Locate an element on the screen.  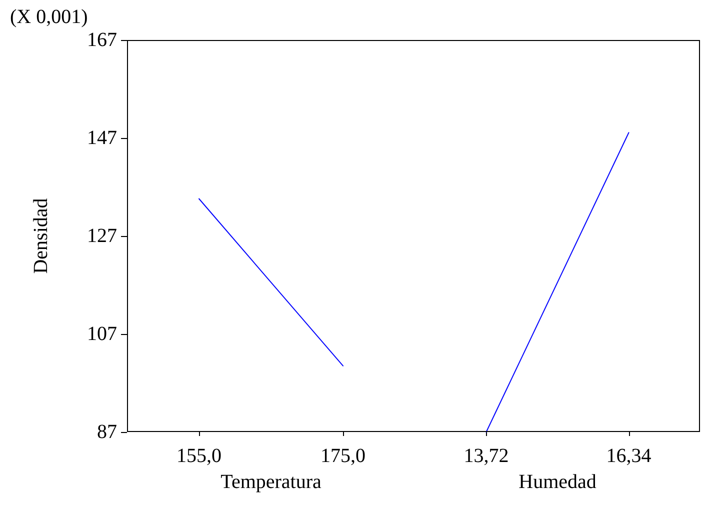
y-tick-label: 167 is located at coordinates (102, 40).